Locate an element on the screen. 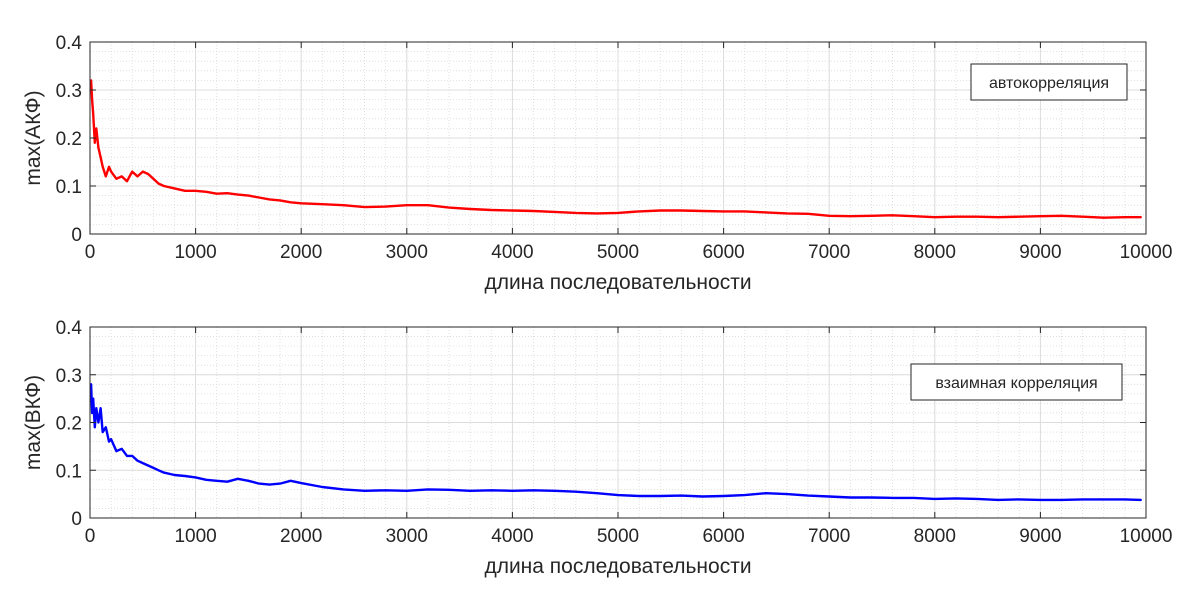 This screenshot has height=597, width=1186. y-axis-label: max(ВКФ) is located at coordinates (33, 422).